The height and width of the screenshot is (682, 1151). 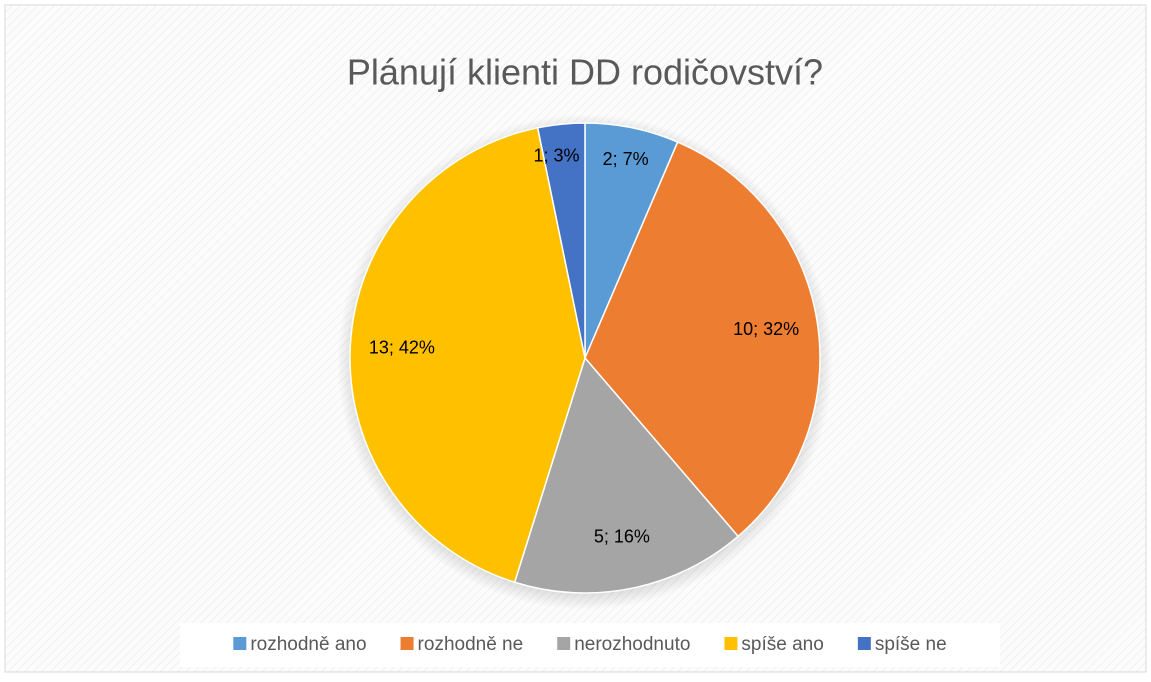 What do you see at coordinates (402, 347) in the screenshot?
I see `data-label: 13; 42%` at bounding box center [402, 347].